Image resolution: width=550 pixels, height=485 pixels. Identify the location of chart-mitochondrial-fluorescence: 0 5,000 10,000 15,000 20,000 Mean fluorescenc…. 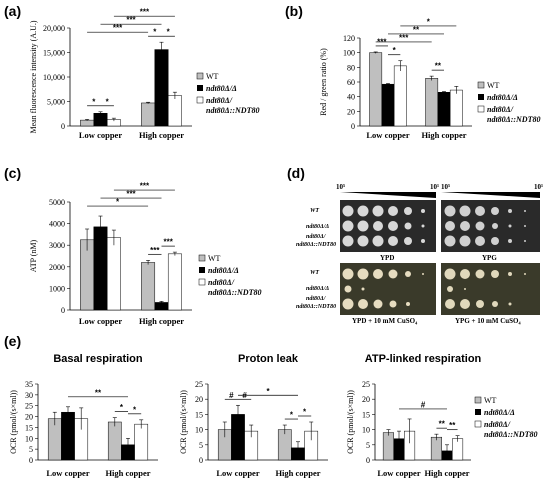
(110, 74).